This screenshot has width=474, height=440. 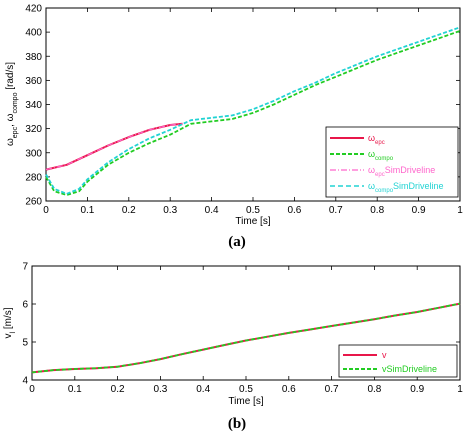 I want to click on svg-text: vl [m/s], so click(x=10, y=322).